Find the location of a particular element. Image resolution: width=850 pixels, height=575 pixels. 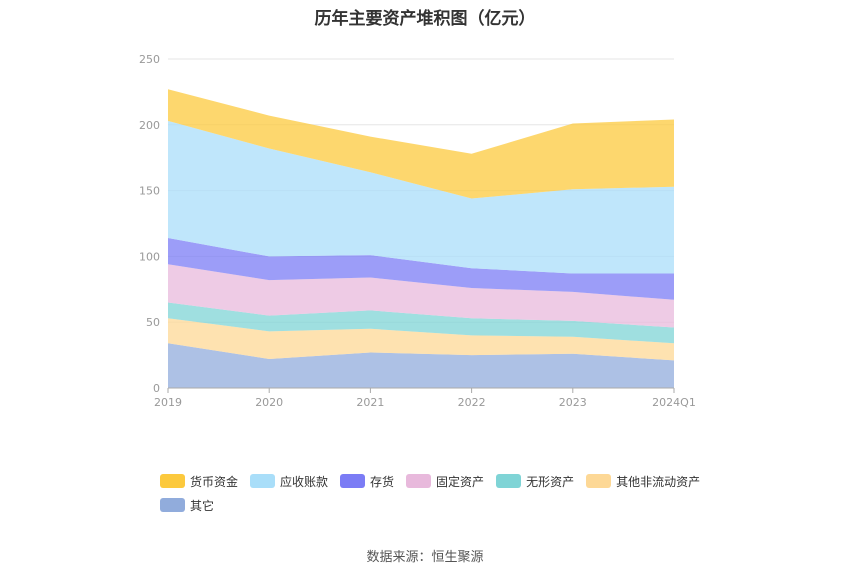

x-tick-label: 2019 is located at coordinates (168, 402).